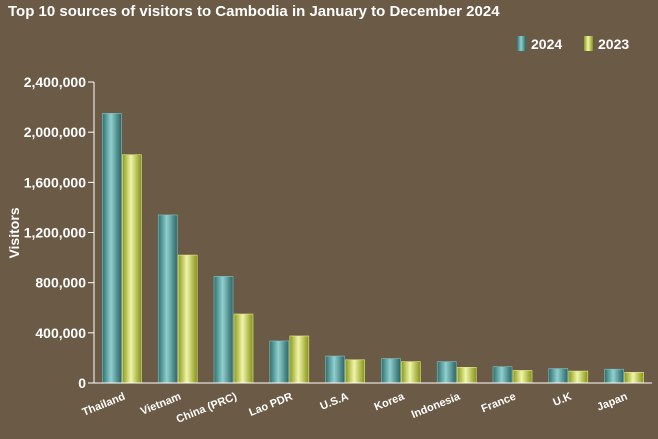 Image resolution: width=658 pixels, height=439 pixels. Describe the element at coordinates (613, 44) in the screenshot. I see `legend-label-2023: 2023` at that location.